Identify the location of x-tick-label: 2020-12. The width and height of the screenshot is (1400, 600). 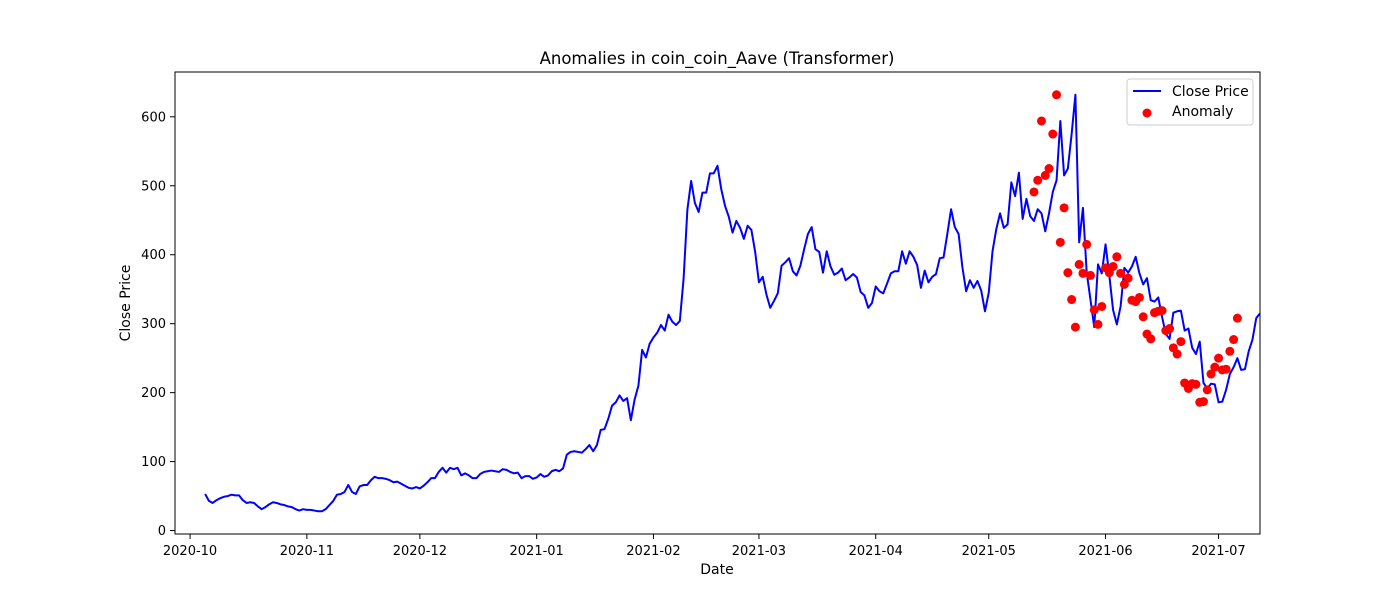
(420, 551).